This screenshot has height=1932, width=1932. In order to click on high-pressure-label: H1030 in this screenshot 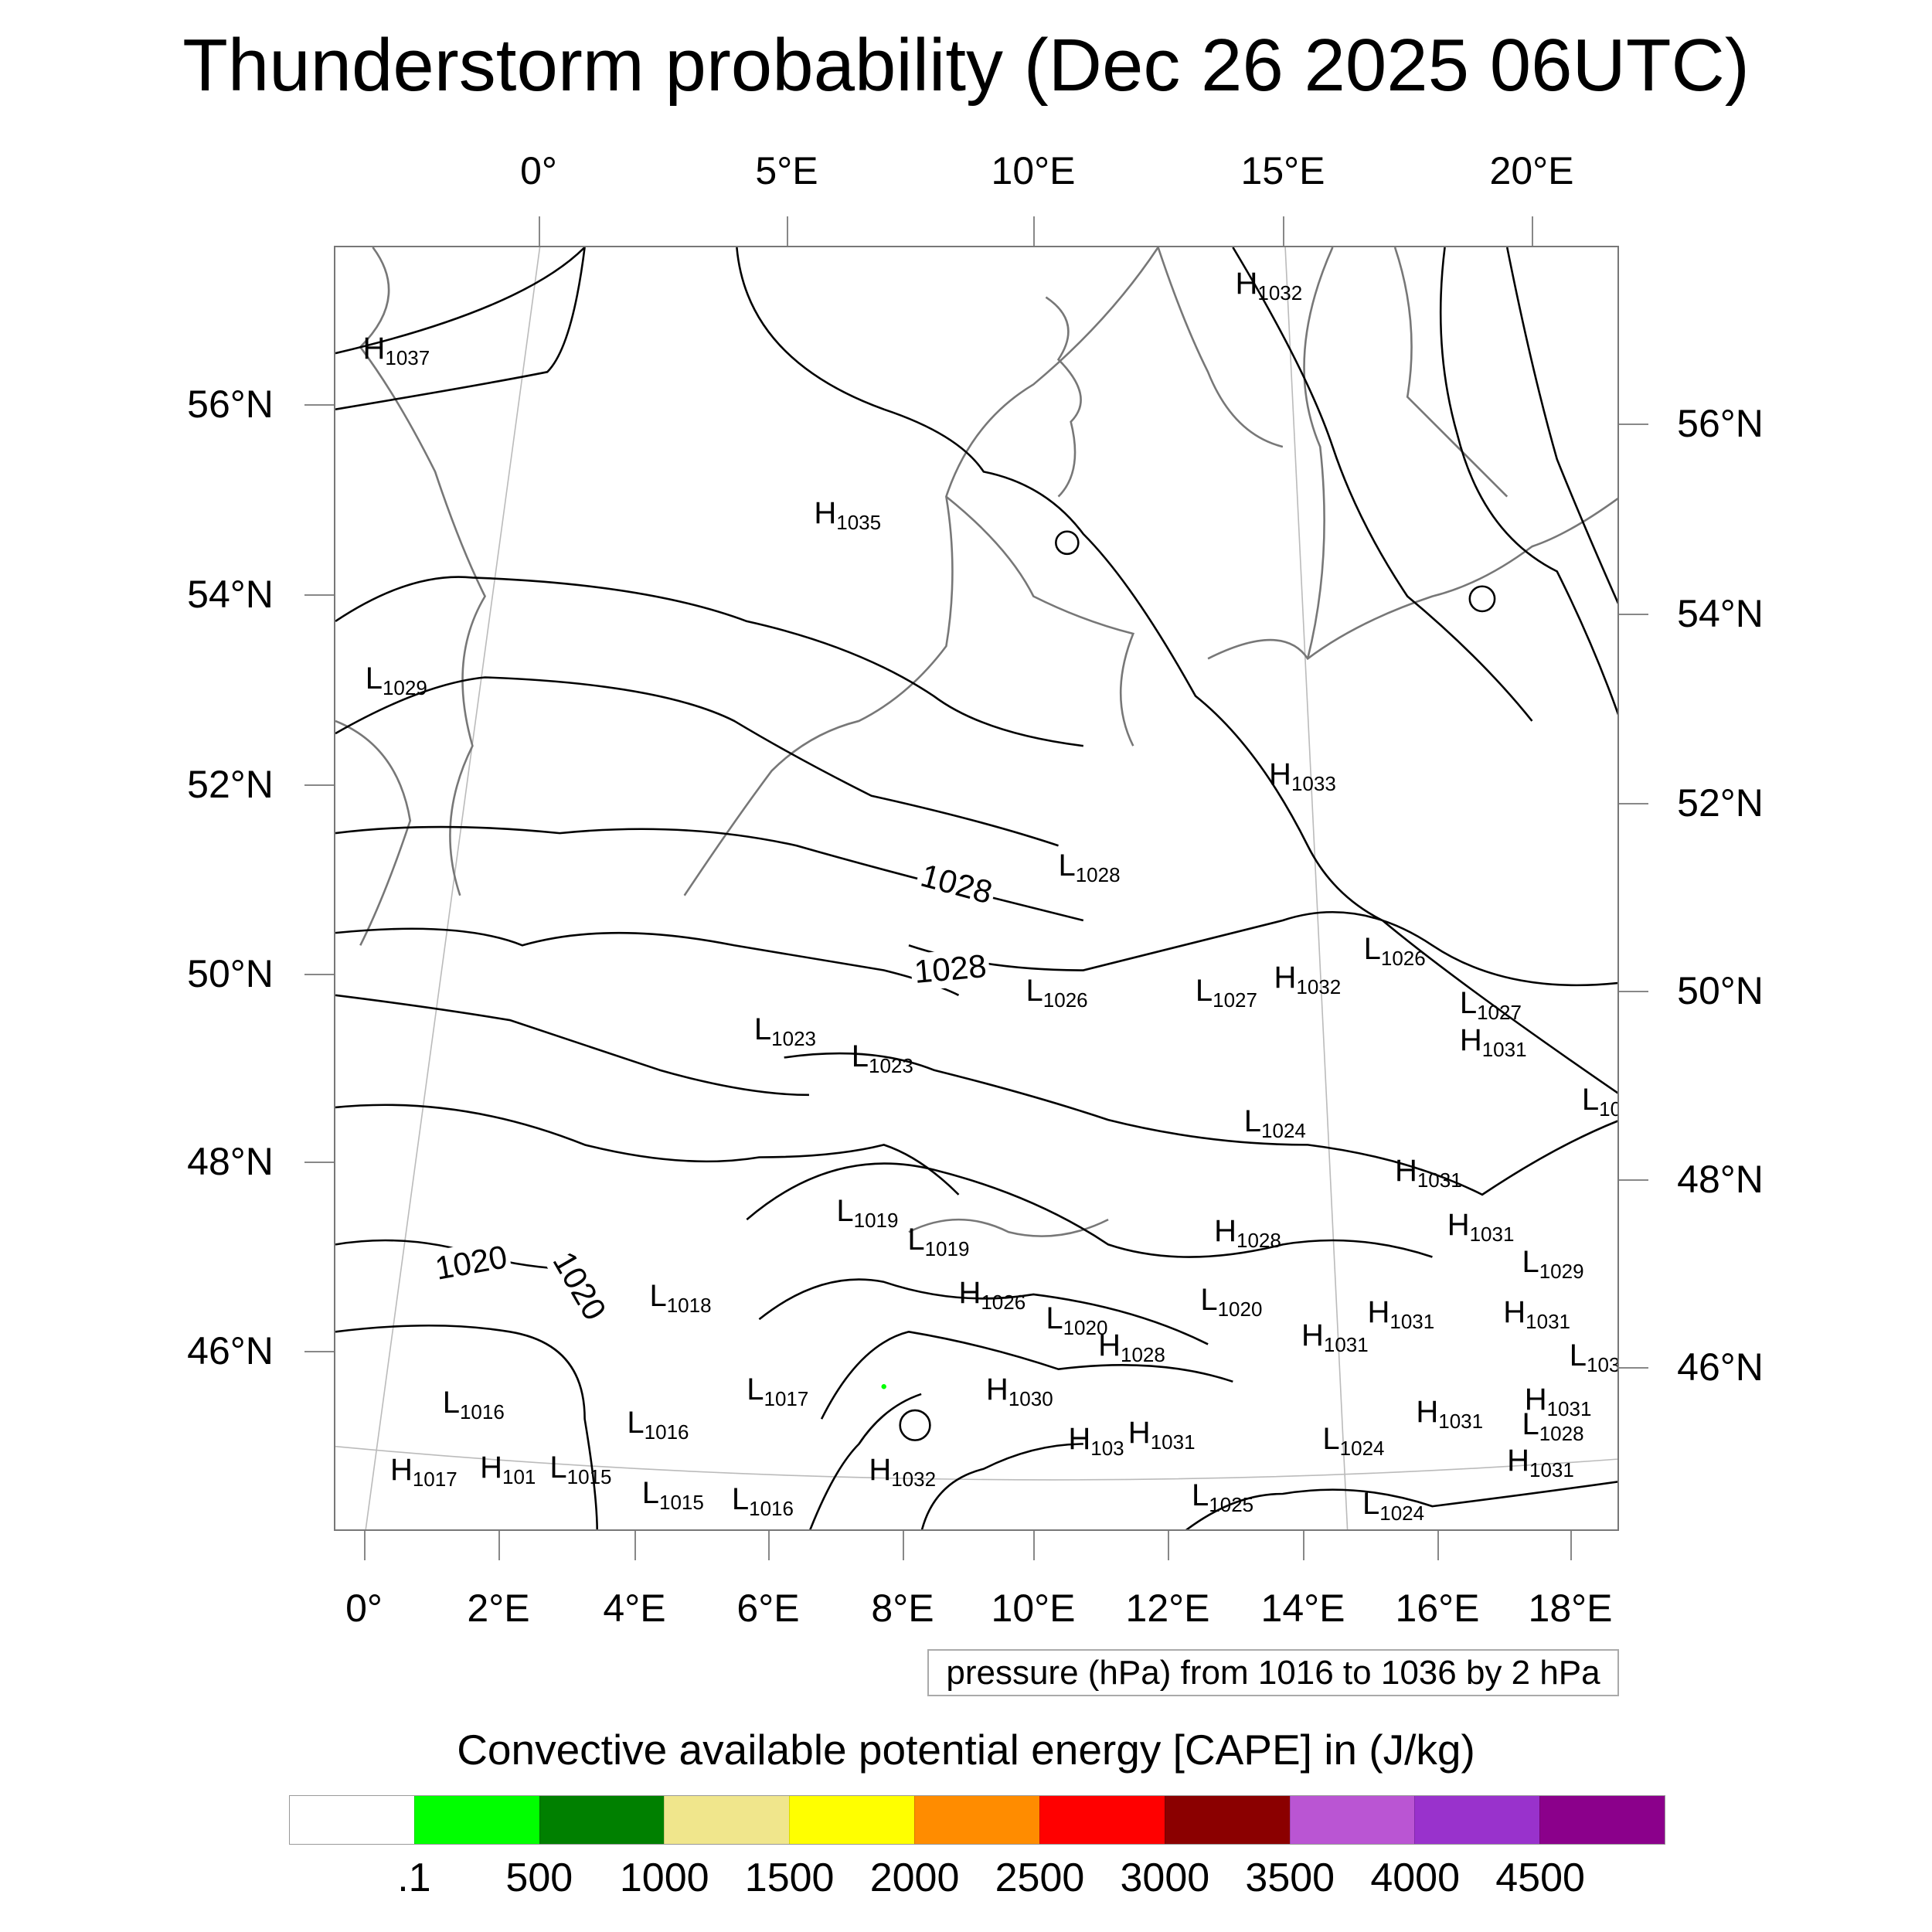, I will do `click(1020, 1391)`.